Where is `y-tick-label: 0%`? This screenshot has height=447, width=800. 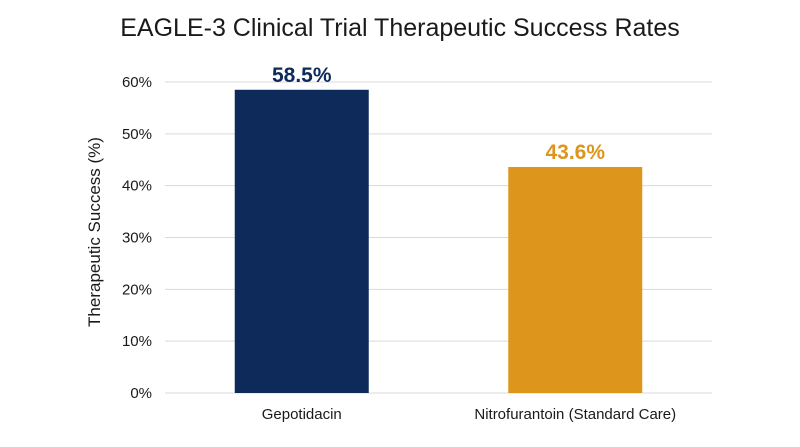
y-tick-label: 0% is located at coordinates (141, 393).